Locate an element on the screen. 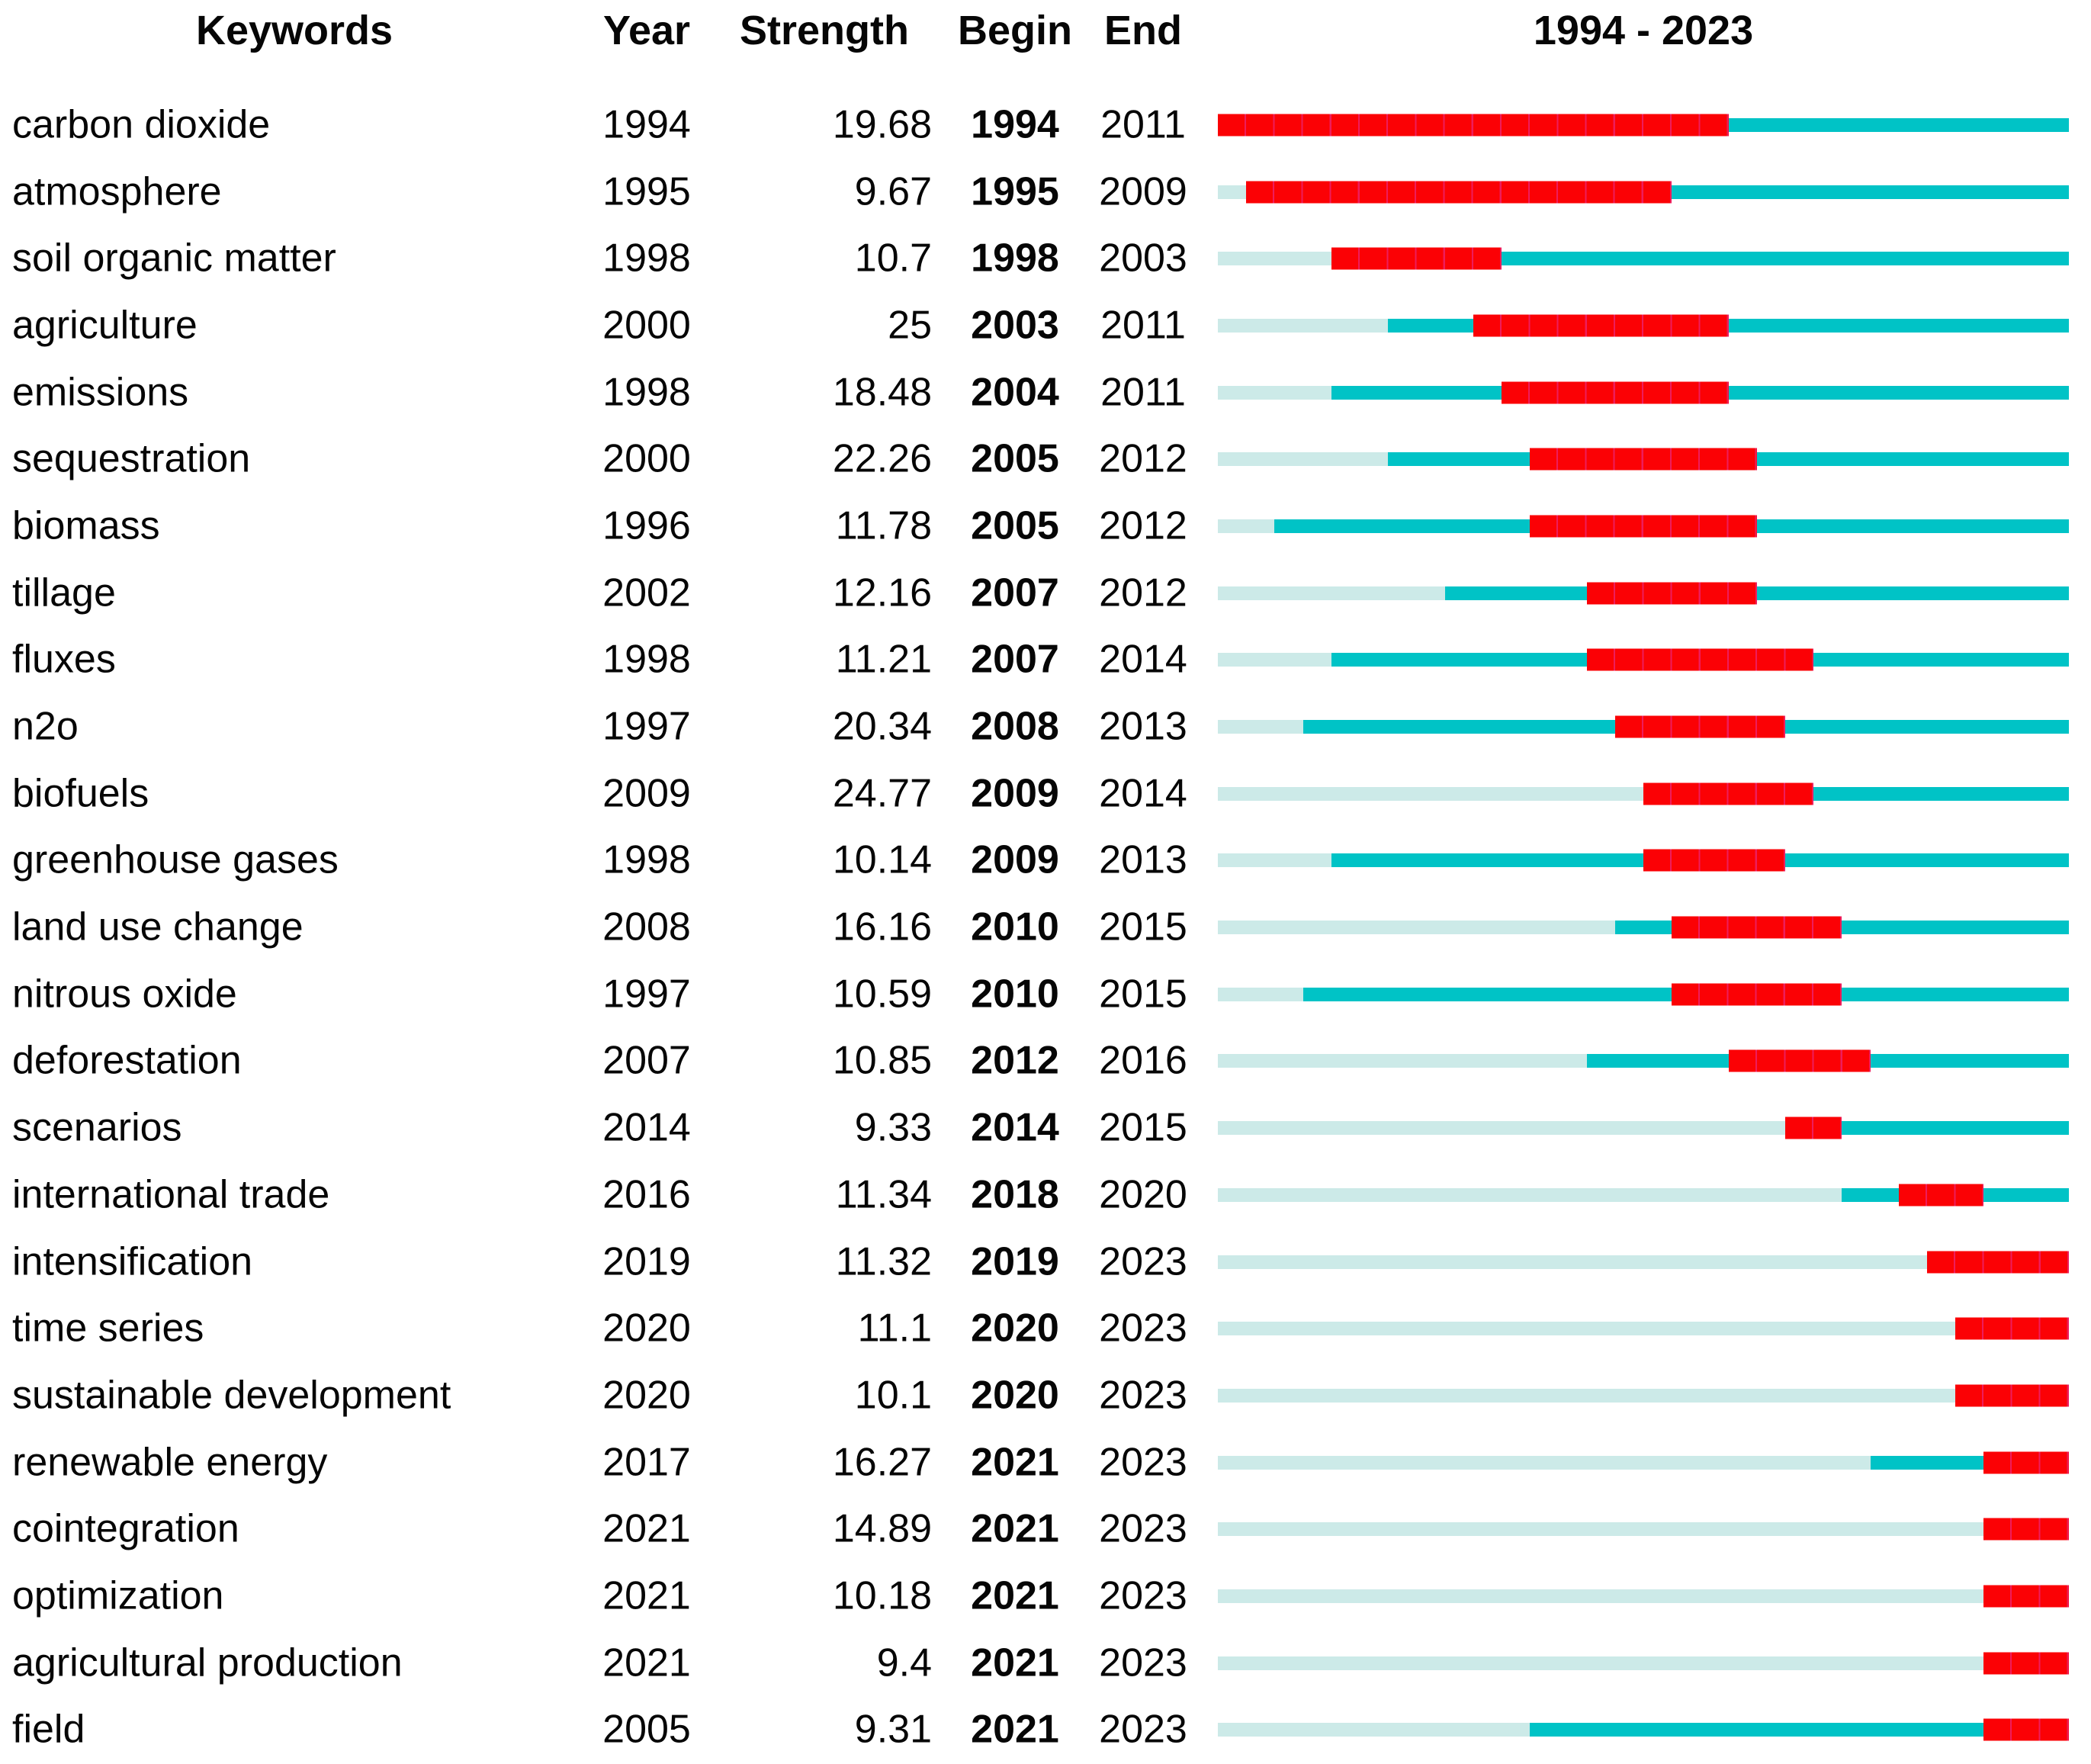  burst-row: land use change 2008 16.16 2010 2015 is located at coordinates (1045, 928).